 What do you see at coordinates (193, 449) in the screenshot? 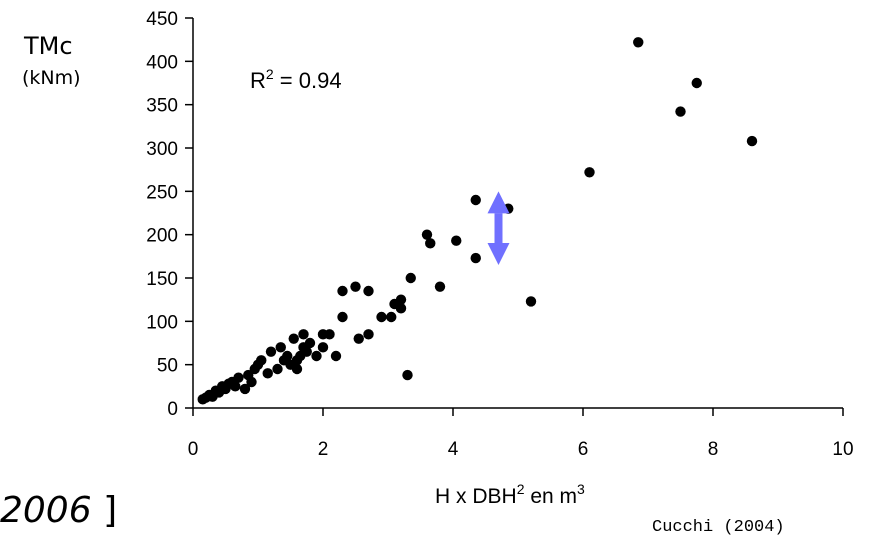
I see `x-tick-label: 0` at bounding box center [193, 449].